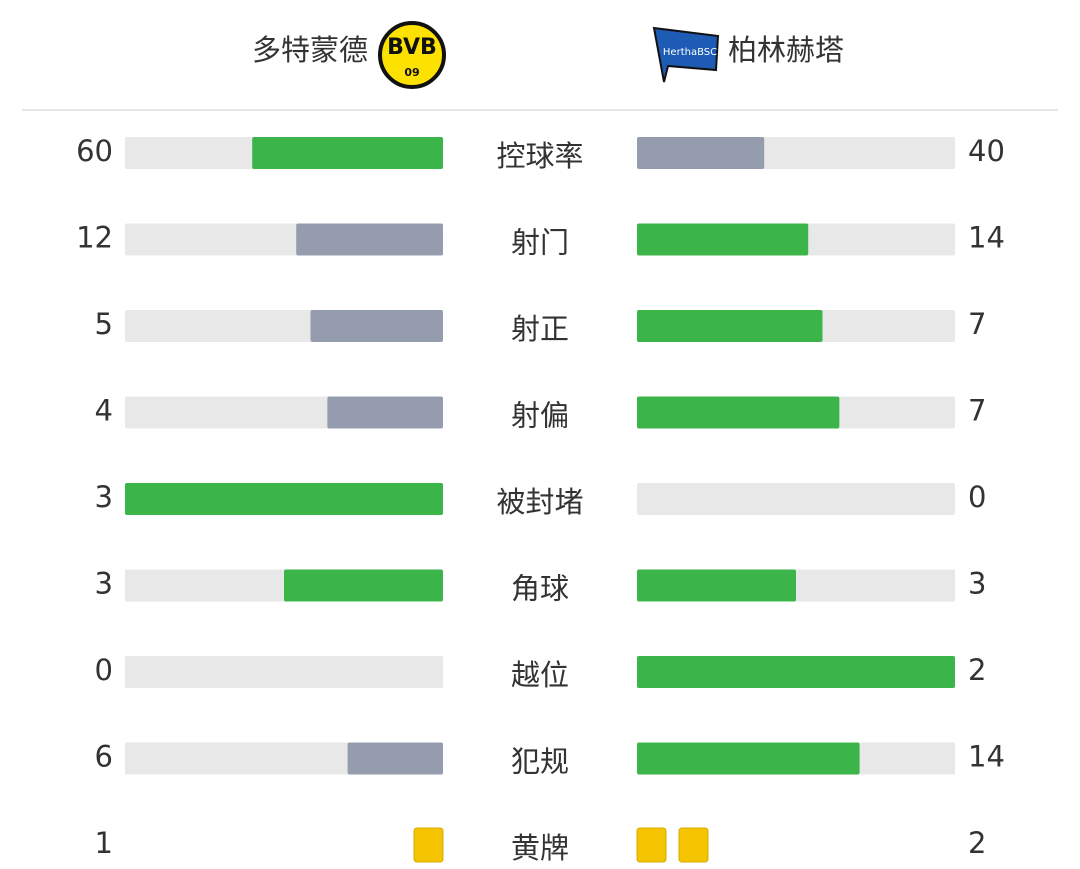  What do you see at coordinates (540, 243) in the screenshot?
I see `stat-label: 射门` at bounding box center [540, 243].